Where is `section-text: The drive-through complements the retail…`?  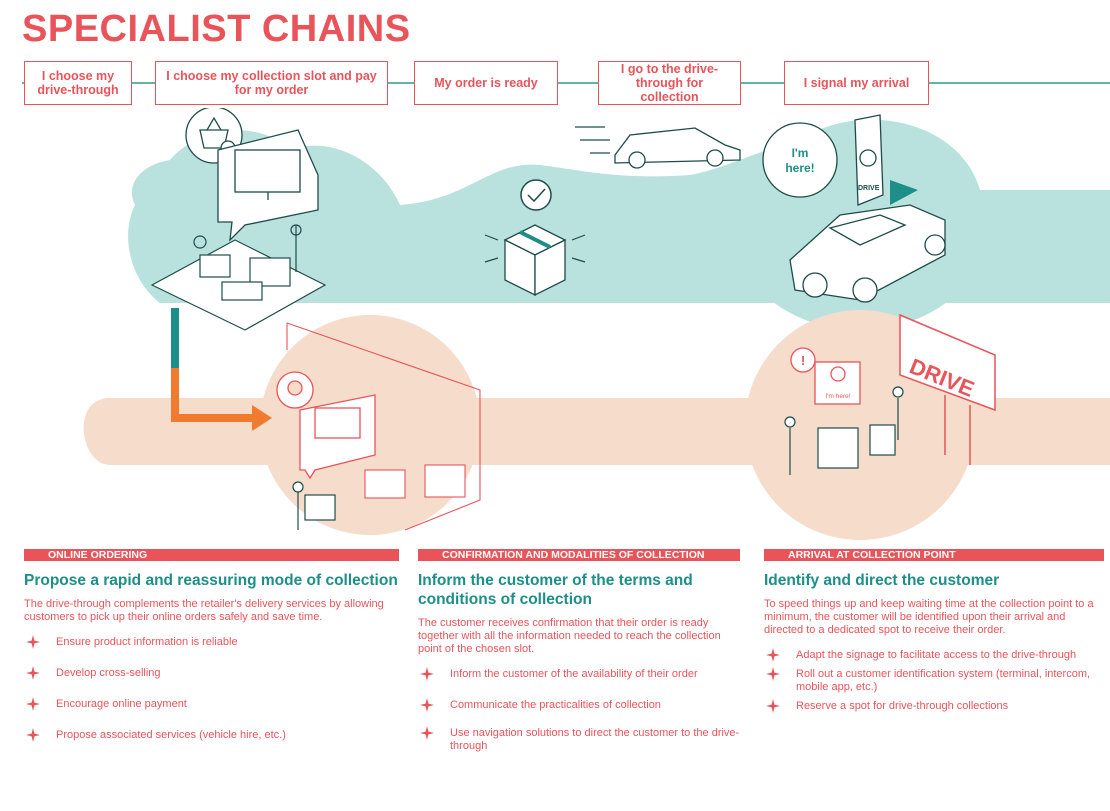
section-text: The drive-through complements the retail… is located at coordinates (204, 610).